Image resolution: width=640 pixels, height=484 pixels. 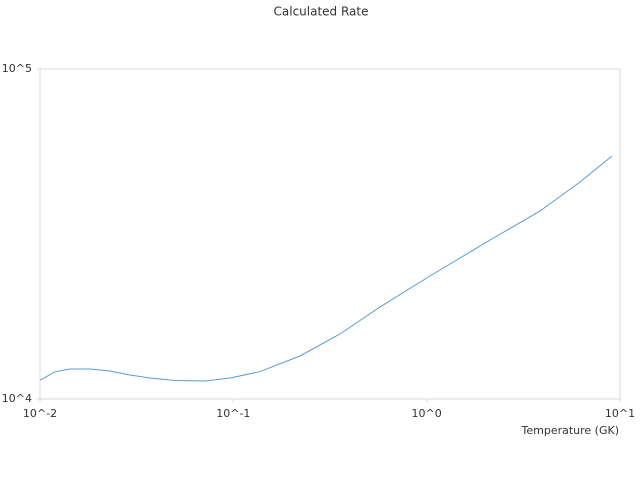 I want to click on x-tick-label: 10^-1, so click(x=233, y=413).